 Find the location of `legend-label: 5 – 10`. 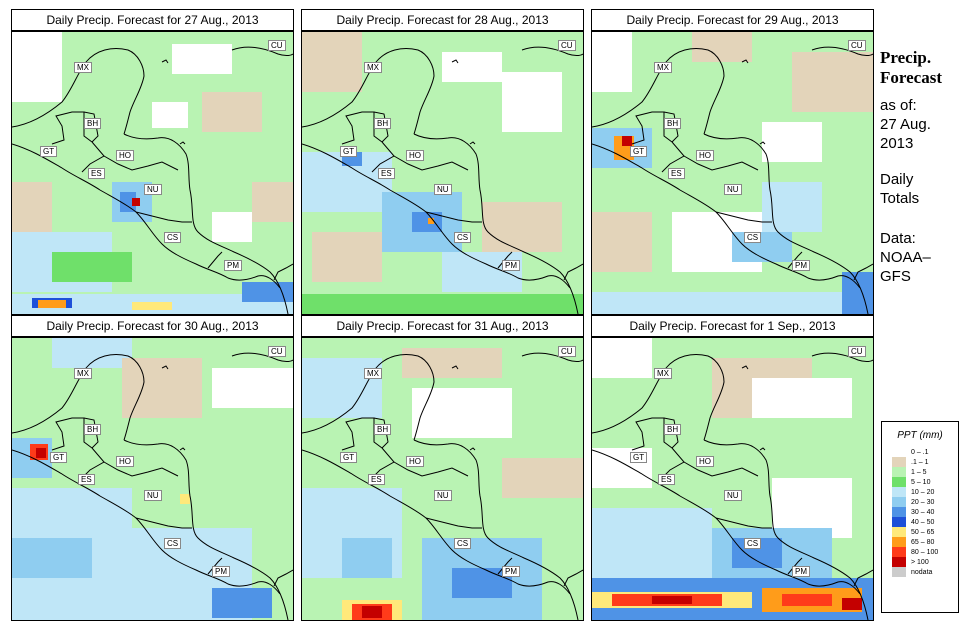

legend-label: 5 – 10 is located at coordinates (921, 482).